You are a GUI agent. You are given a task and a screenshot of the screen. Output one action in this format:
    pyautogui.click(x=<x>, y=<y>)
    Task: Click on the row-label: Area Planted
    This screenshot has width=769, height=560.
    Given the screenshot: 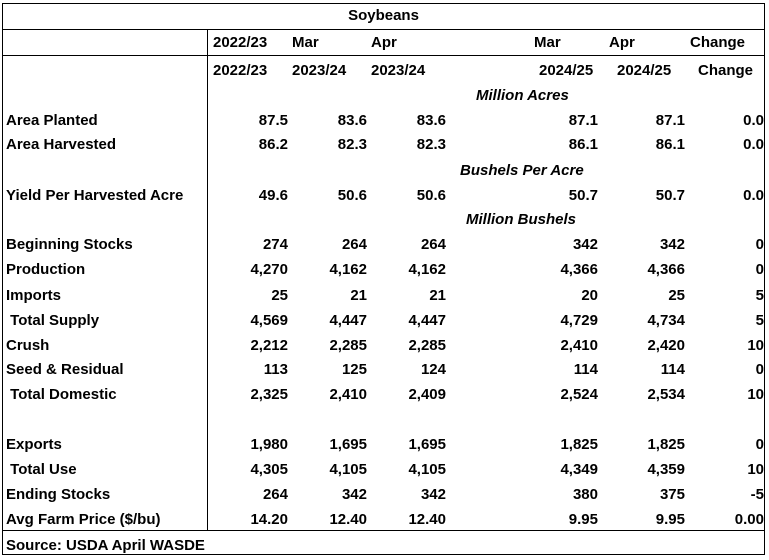 What is the action you would take?
    pyautogui.click(x=52, y=120)
    